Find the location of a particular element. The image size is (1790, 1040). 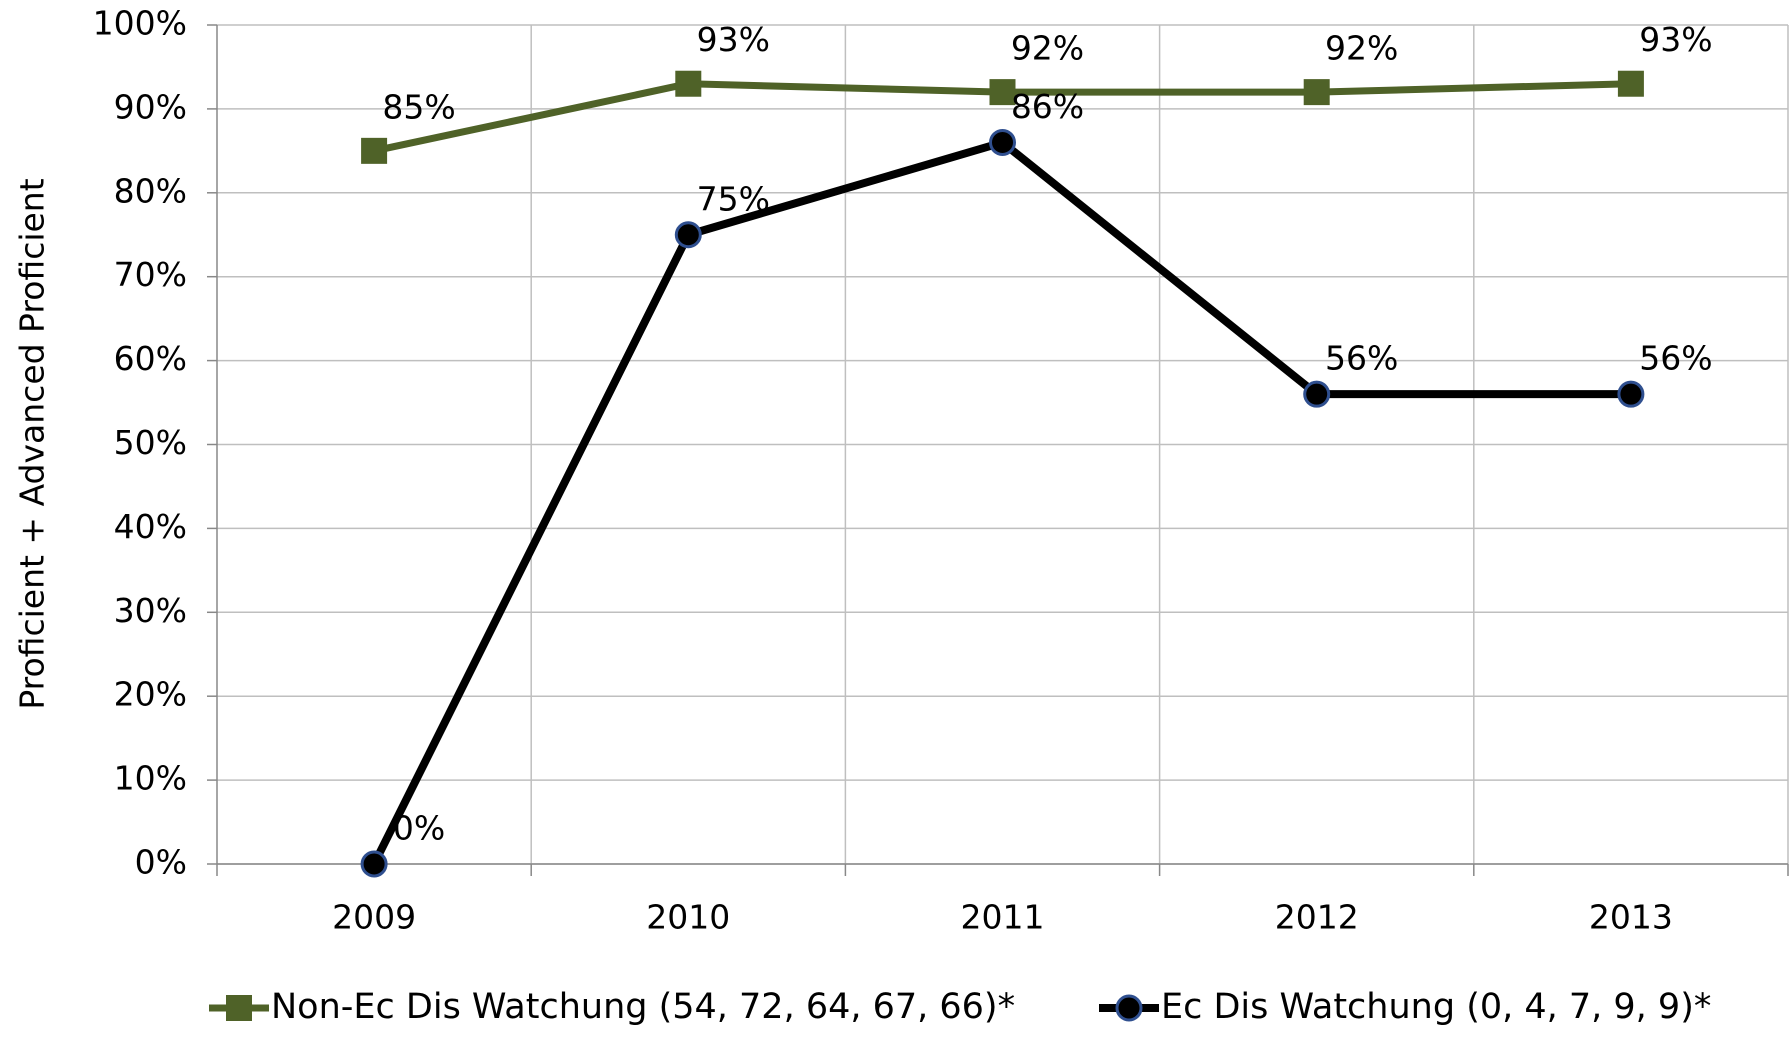

x-tick-label: 2013 is located at coordinates (1631, 917).